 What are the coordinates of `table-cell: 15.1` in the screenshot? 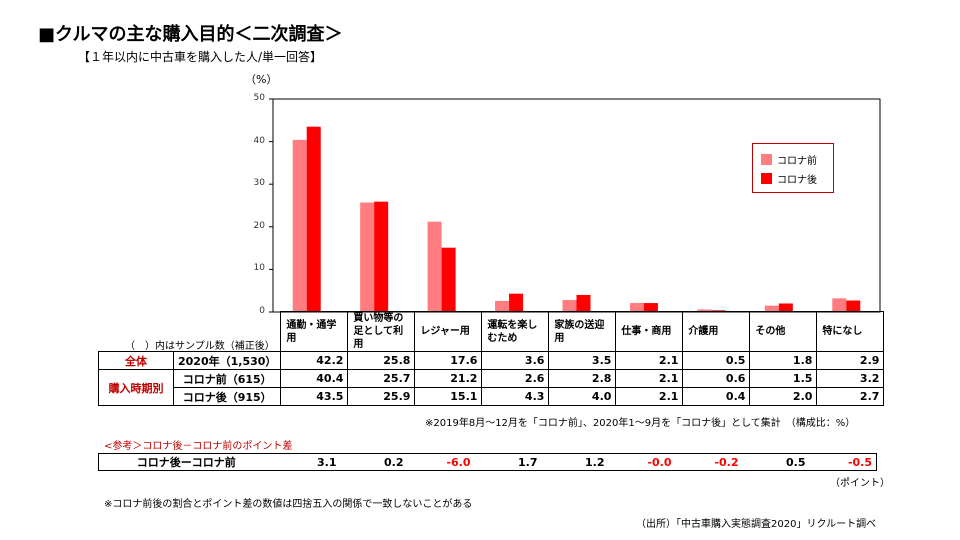 It's located at (448, 396).